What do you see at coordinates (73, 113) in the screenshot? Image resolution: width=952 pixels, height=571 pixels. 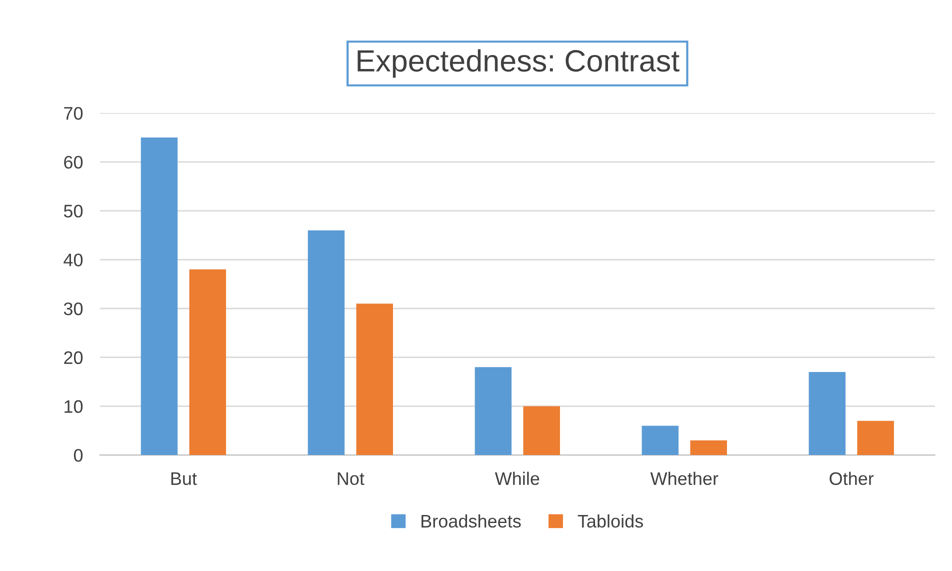 I see `y-tick-label: 70` at bounding box center [73, 113].